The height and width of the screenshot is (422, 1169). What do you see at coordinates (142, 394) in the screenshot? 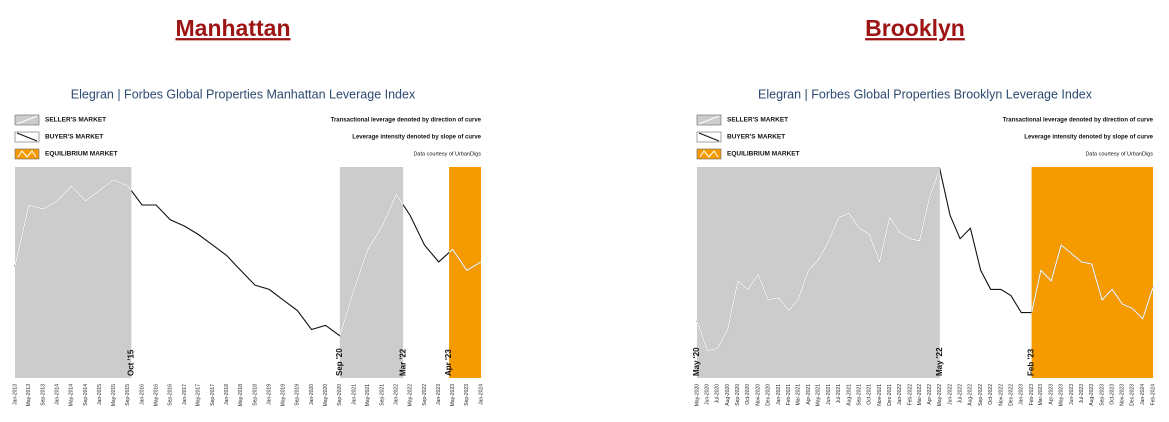
I see `x-tick-label: Jan-2016` at bounding box center [142, 394].